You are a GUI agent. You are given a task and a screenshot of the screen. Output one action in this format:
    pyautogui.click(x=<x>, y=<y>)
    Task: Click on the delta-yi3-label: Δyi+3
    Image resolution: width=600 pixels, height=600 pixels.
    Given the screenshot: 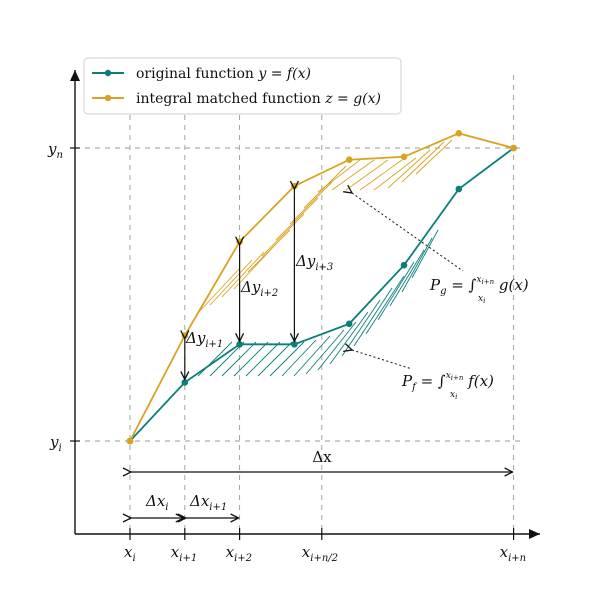 What is the action you would take?
    pyautogui.click(x=314, y=262)
    